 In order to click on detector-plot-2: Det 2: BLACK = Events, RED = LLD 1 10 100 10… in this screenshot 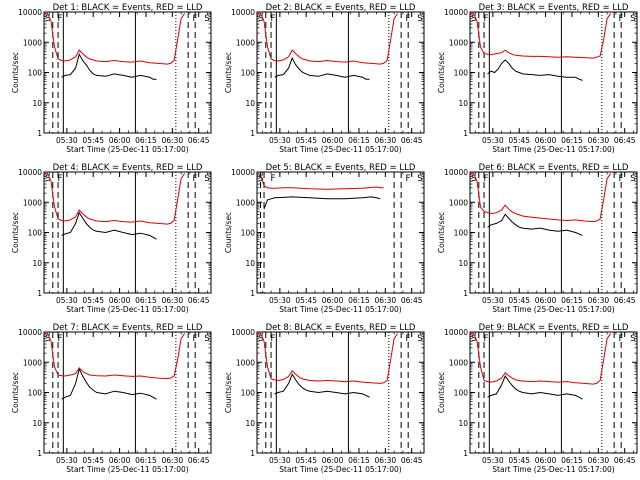, I will do `click(324, 78)`.